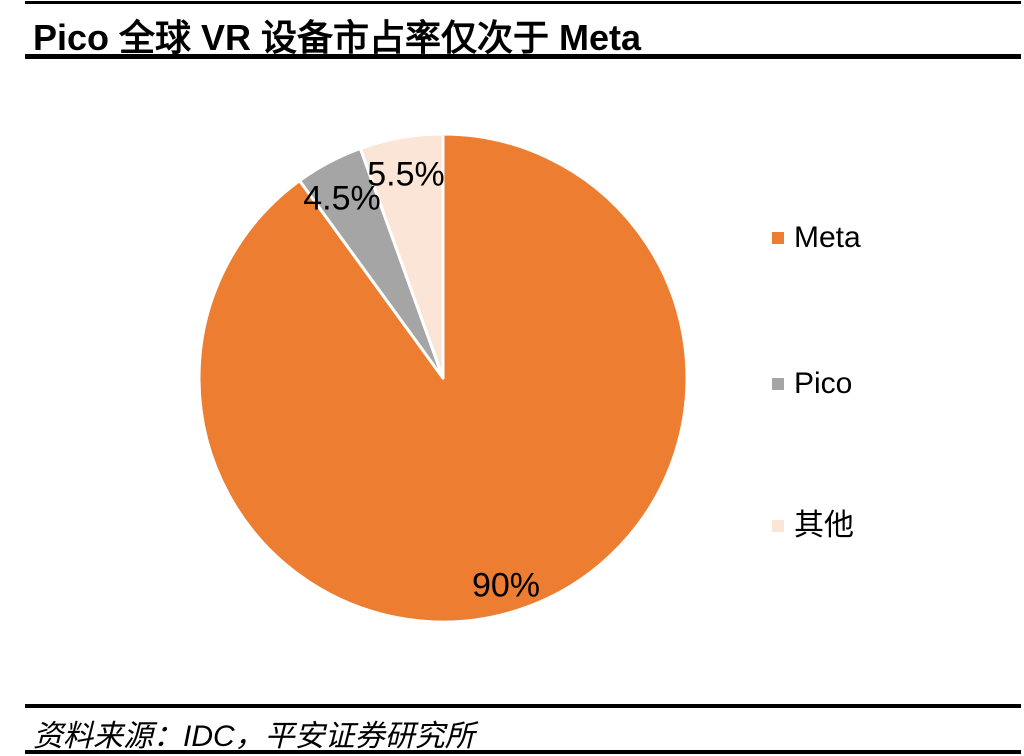 This screenshot has width=1024, height=756. Describe the element at coordinates (523, 2) in the screenshot. I see `top-rule` at that location.